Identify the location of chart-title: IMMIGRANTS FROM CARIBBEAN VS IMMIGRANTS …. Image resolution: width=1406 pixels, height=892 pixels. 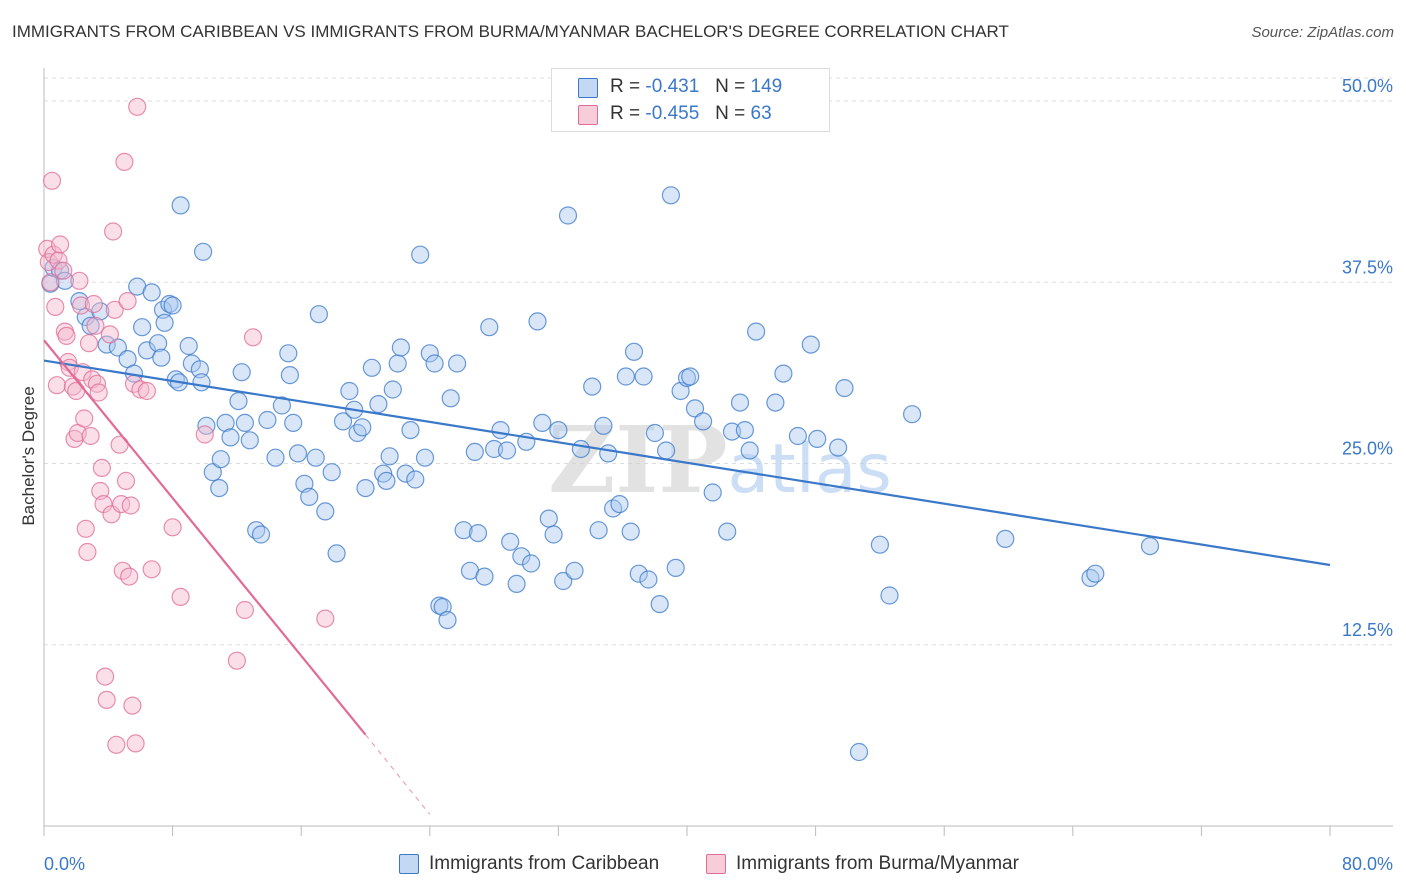
(510, 31).